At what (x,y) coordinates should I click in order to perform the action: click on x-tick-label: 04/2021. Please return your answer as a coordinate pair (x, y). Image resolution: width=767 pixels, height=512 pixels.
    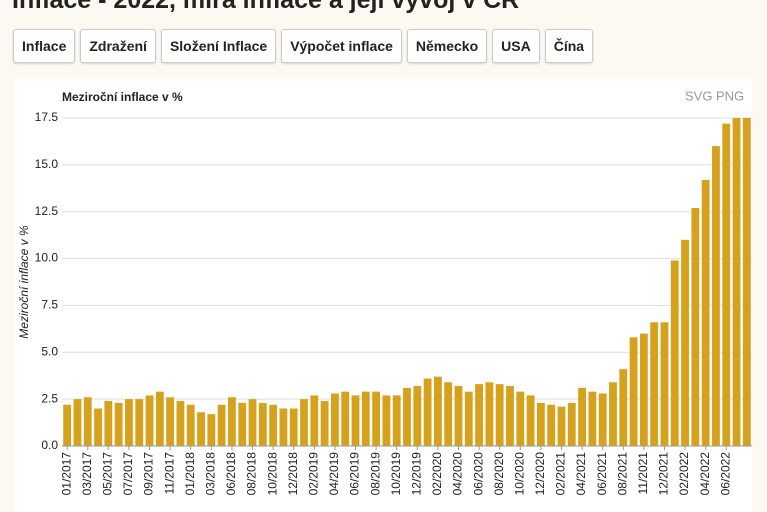
    Looking at the image, I should click on (581, 474).